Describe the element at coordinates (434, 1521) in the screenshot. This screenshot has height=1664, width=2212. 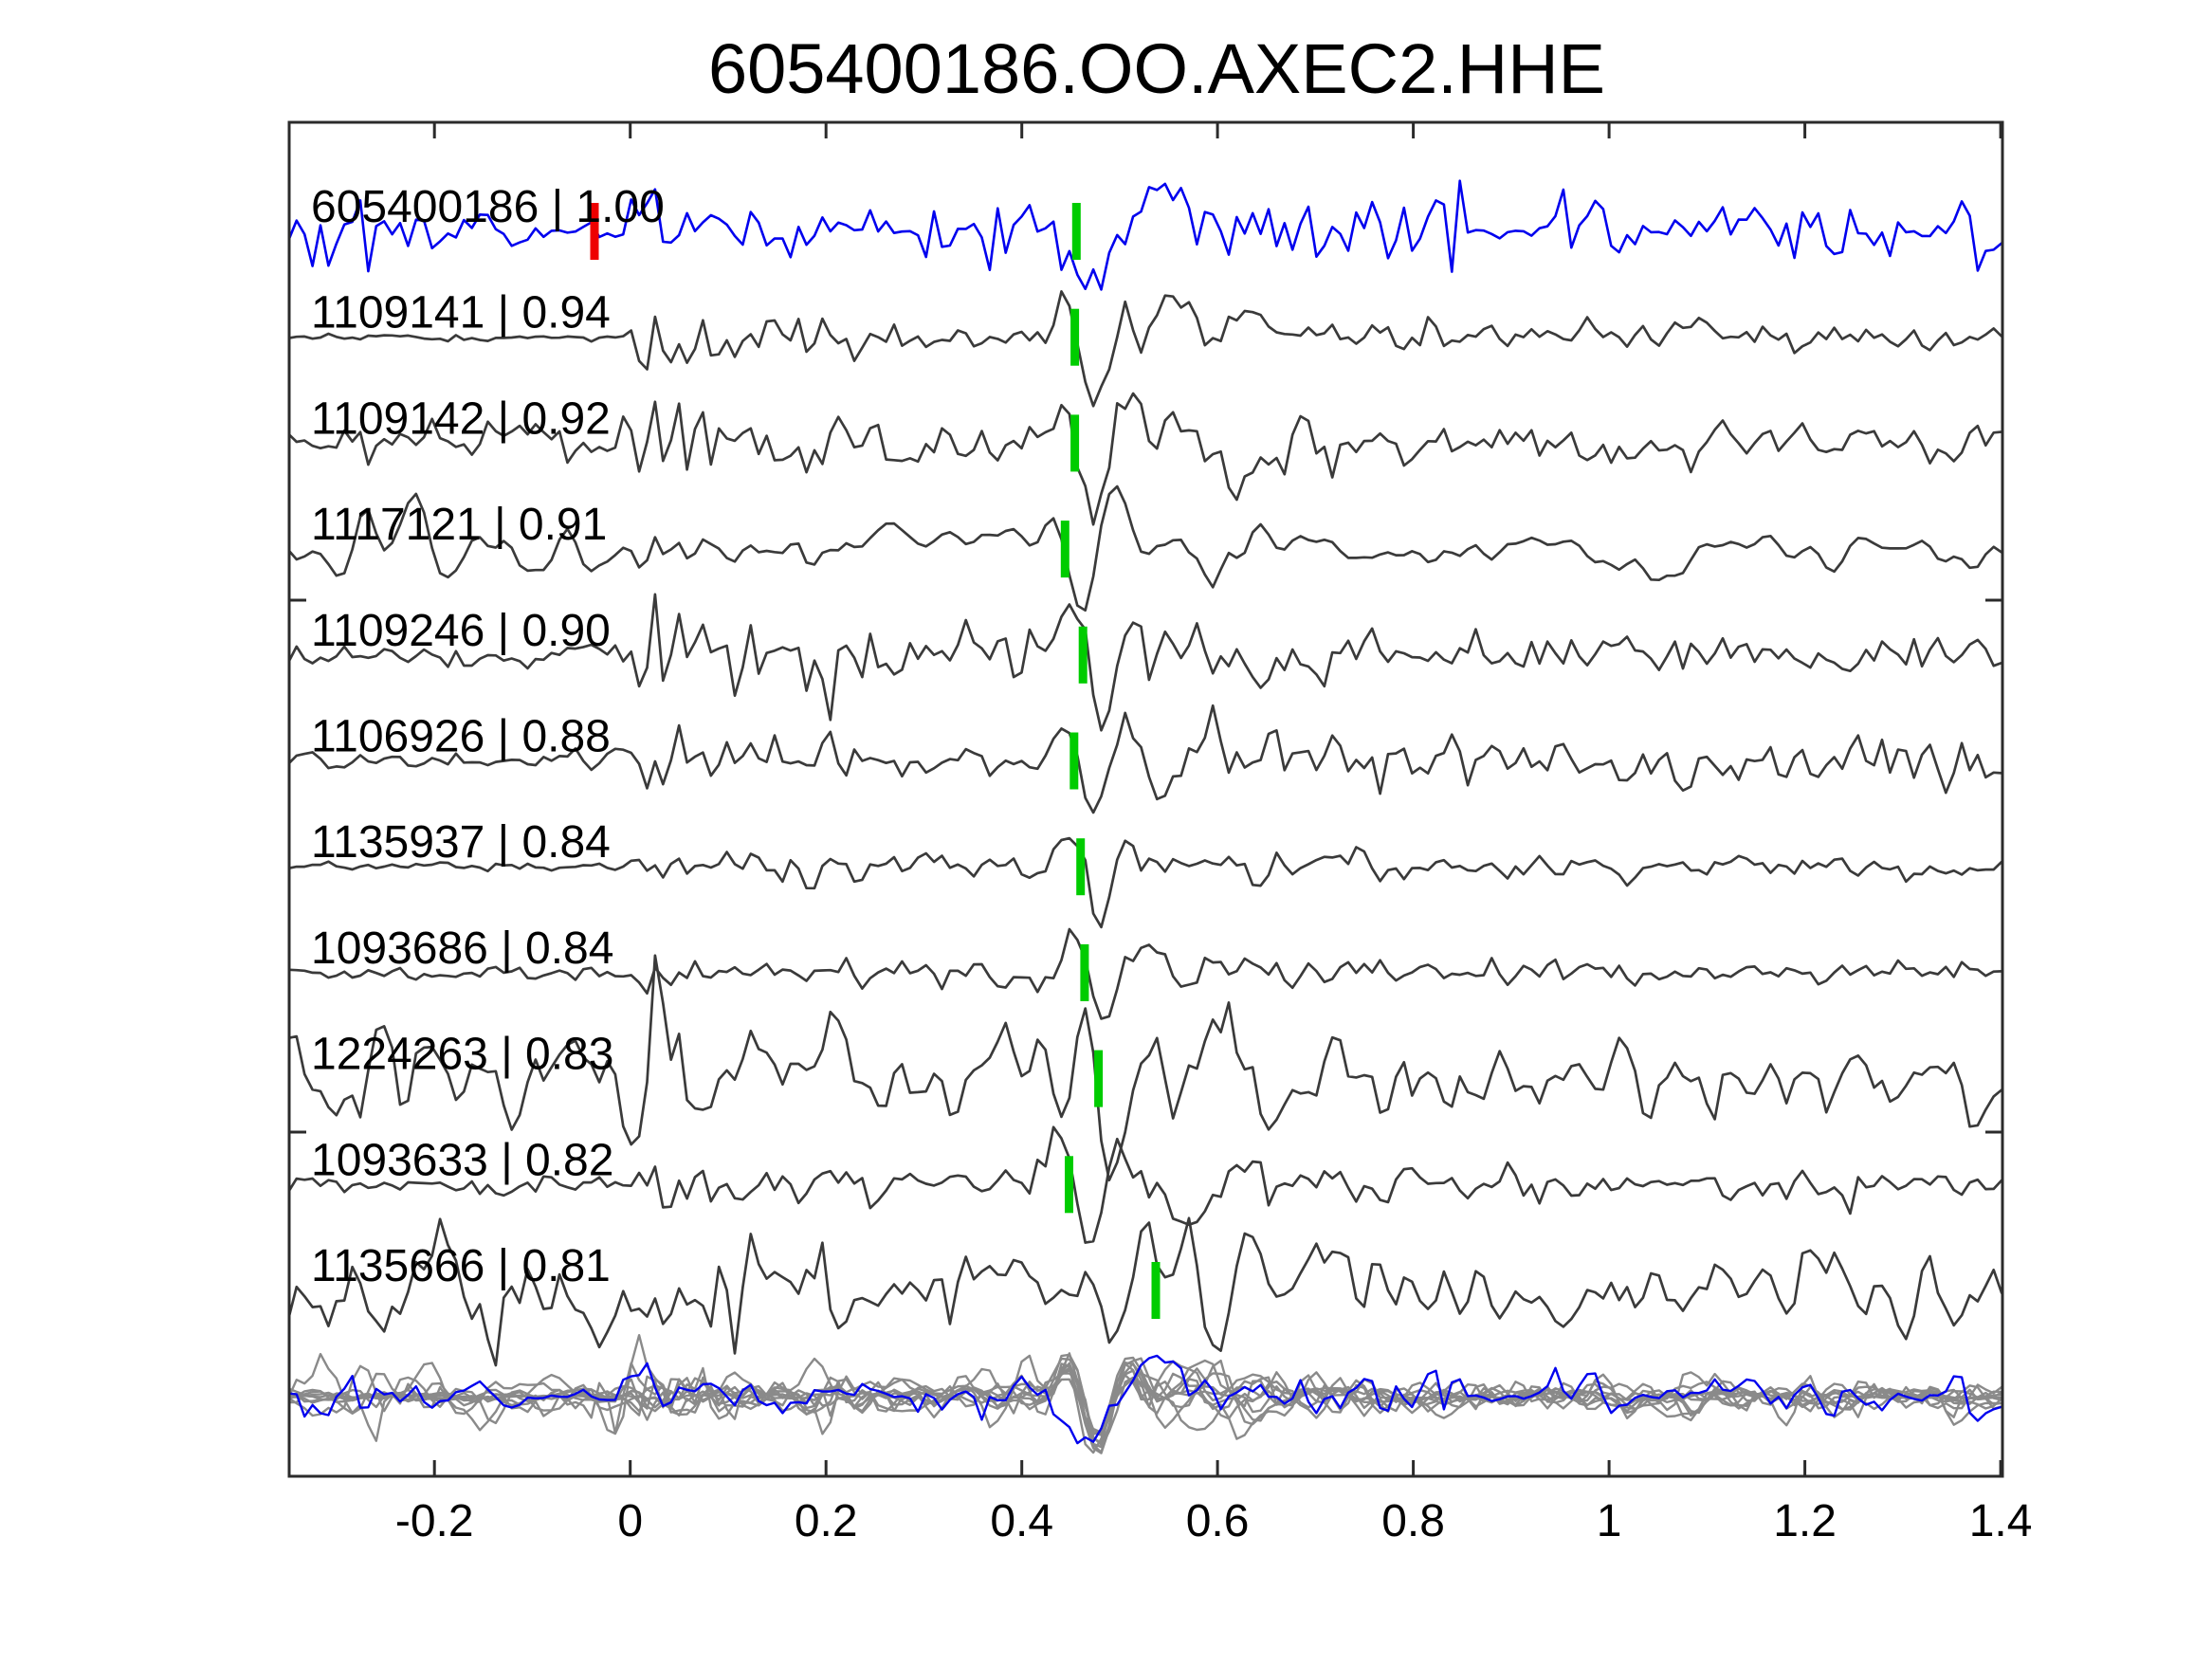
I see `svg-text: -0.2` at that location.